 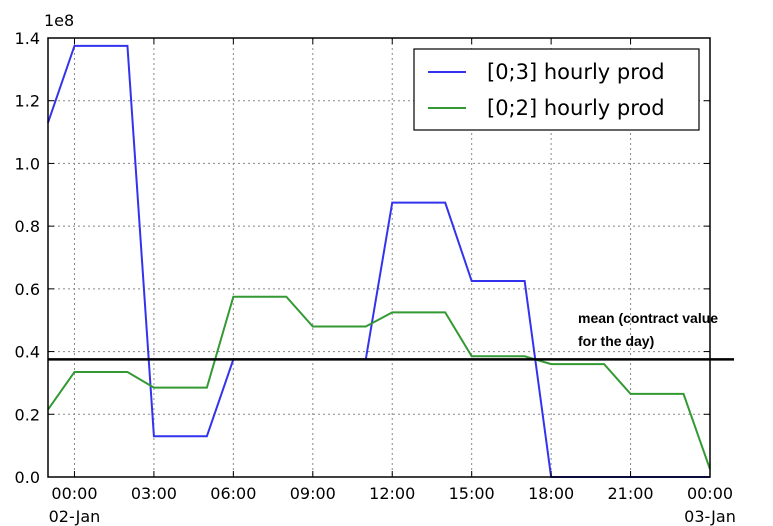 What do you see at coordinates (472, 493) in the screenshot?
I see `x-tick-label: 15:00` at bounding box center [472, 493].